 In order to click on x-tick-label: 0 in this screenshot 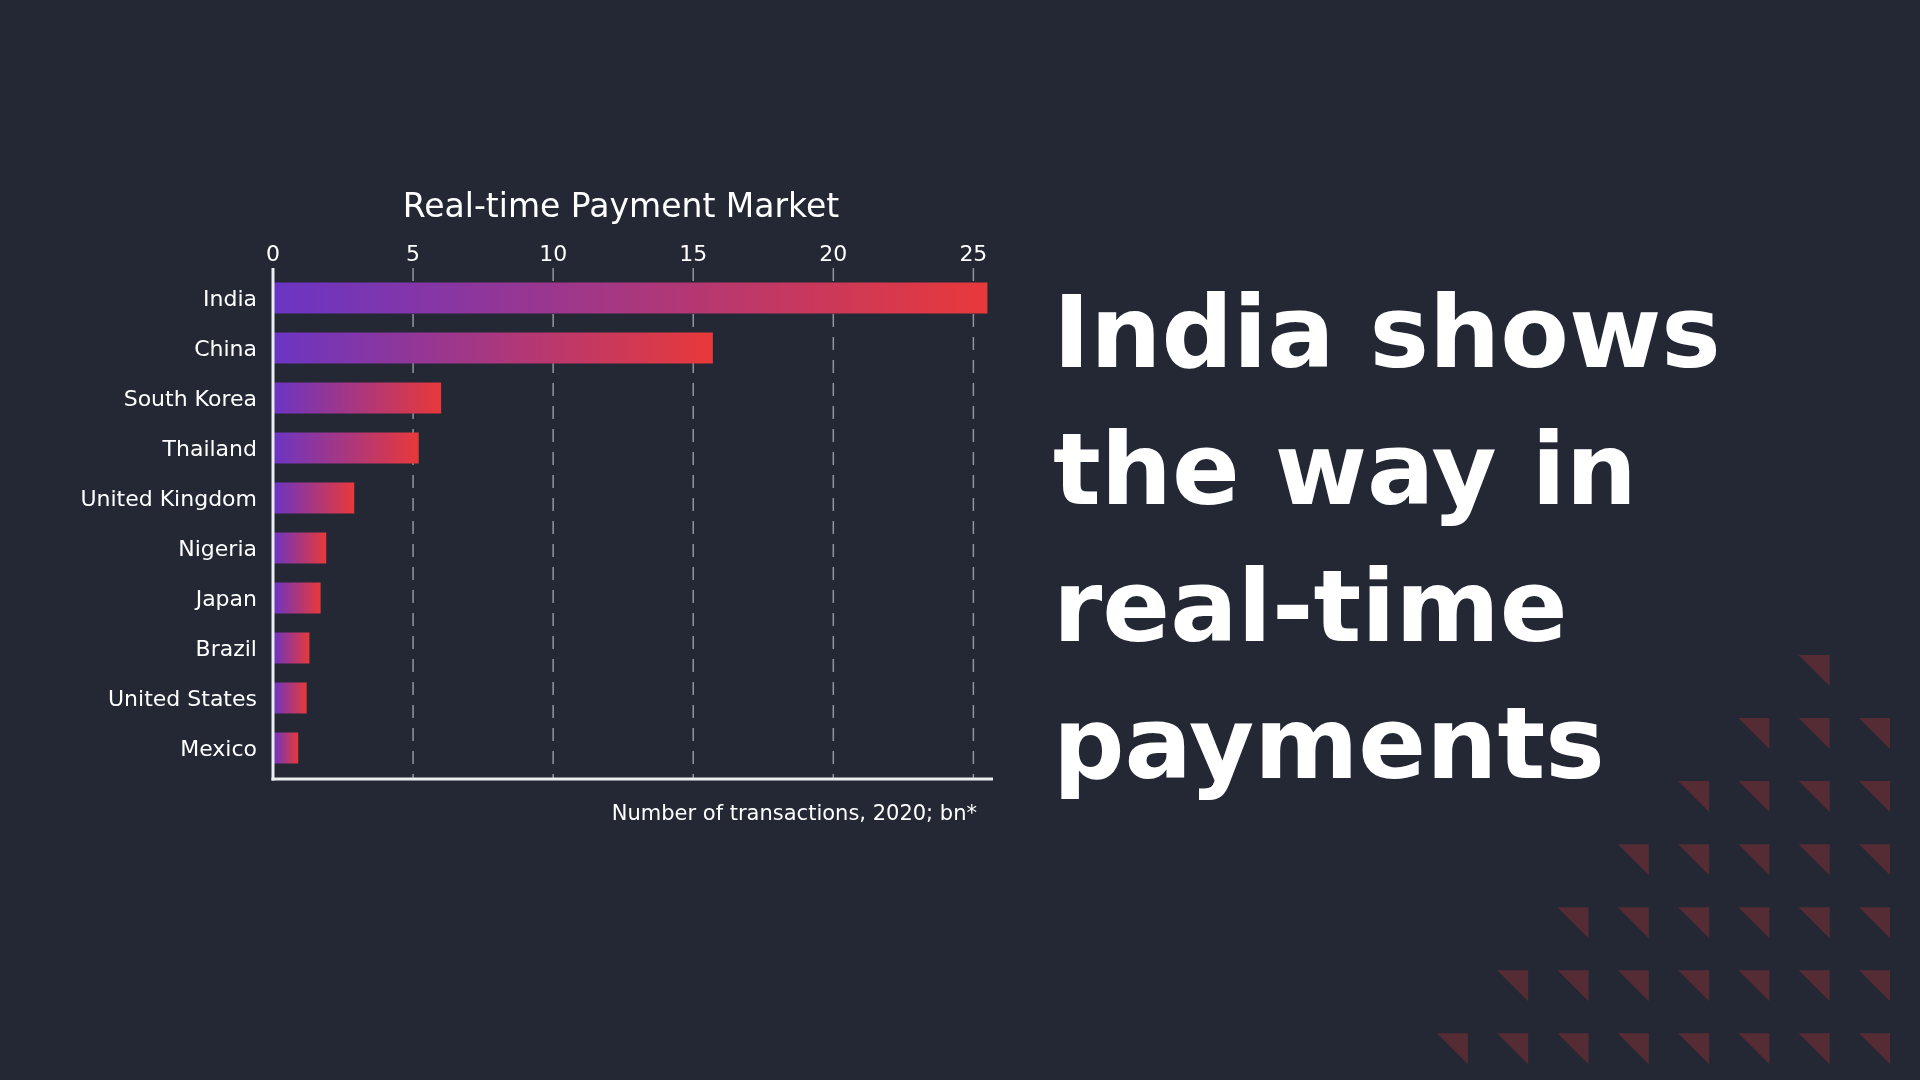, I will do `click(273, 253)`.